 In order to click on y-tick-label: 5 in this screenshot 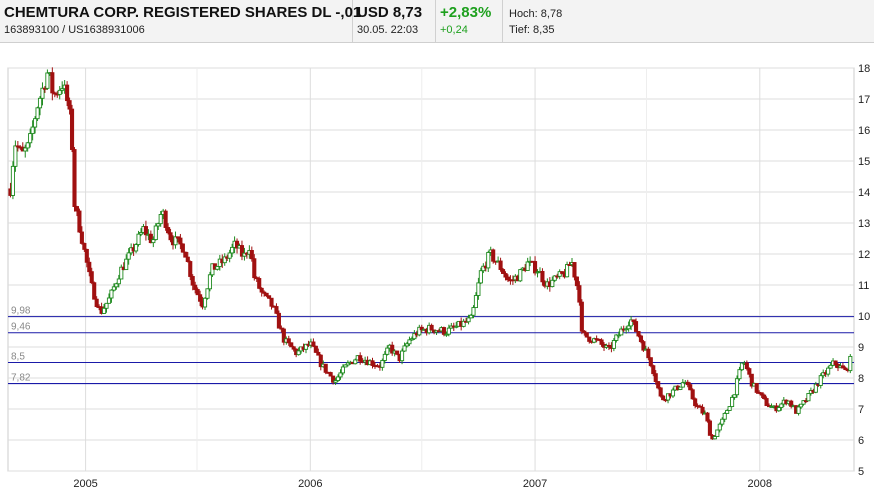, I will do `click(861, 472)`.